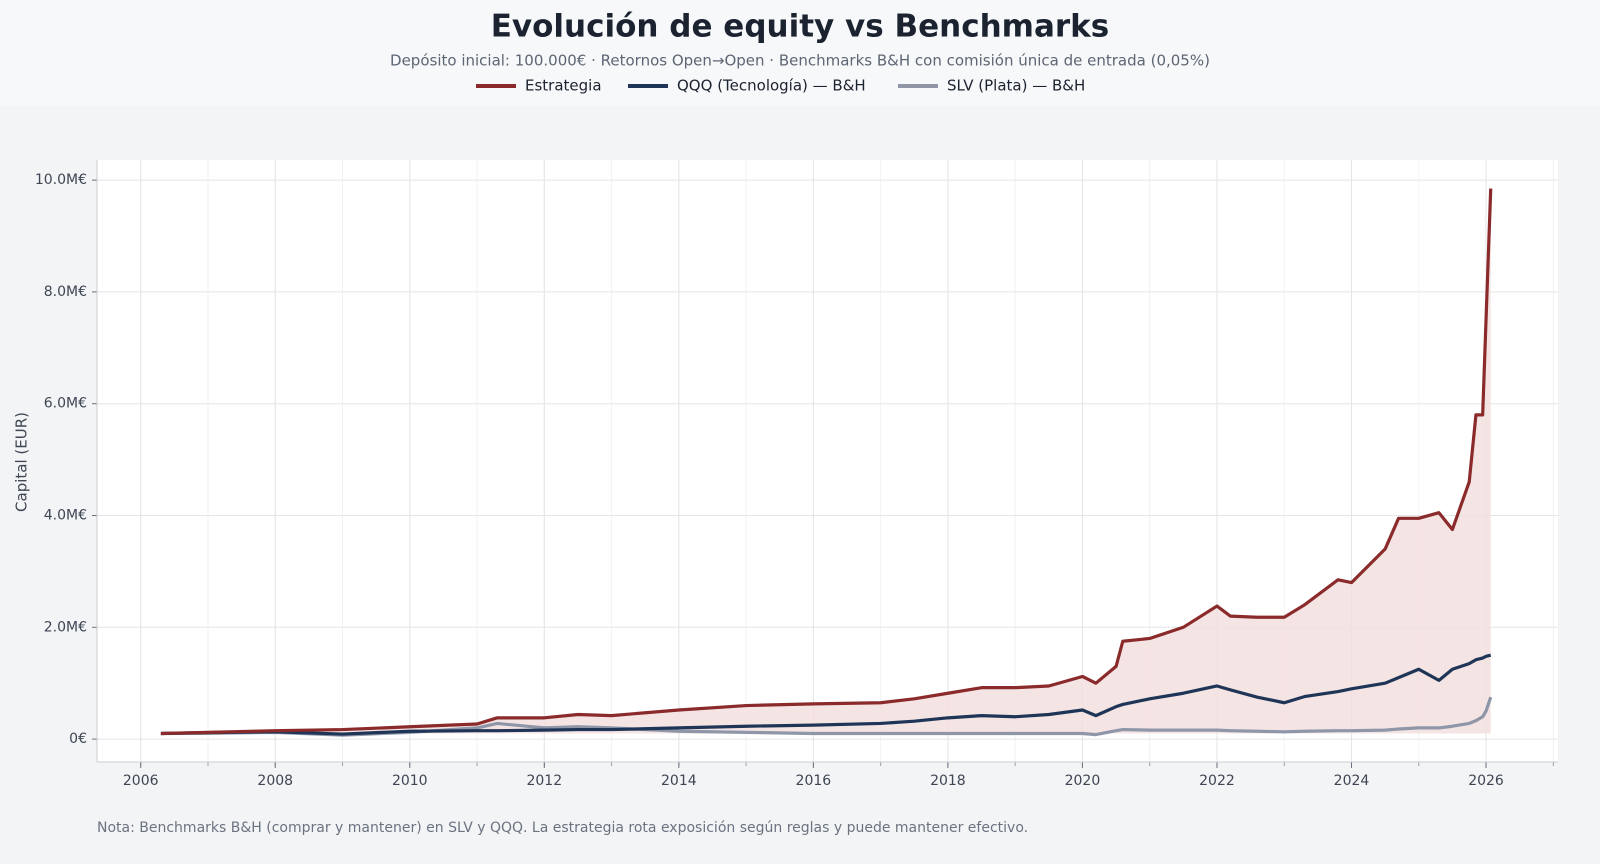  Describe the element at coordinates (65, 404) in the screenshot. I see `y-tick-label: 6.0M€` at that location.